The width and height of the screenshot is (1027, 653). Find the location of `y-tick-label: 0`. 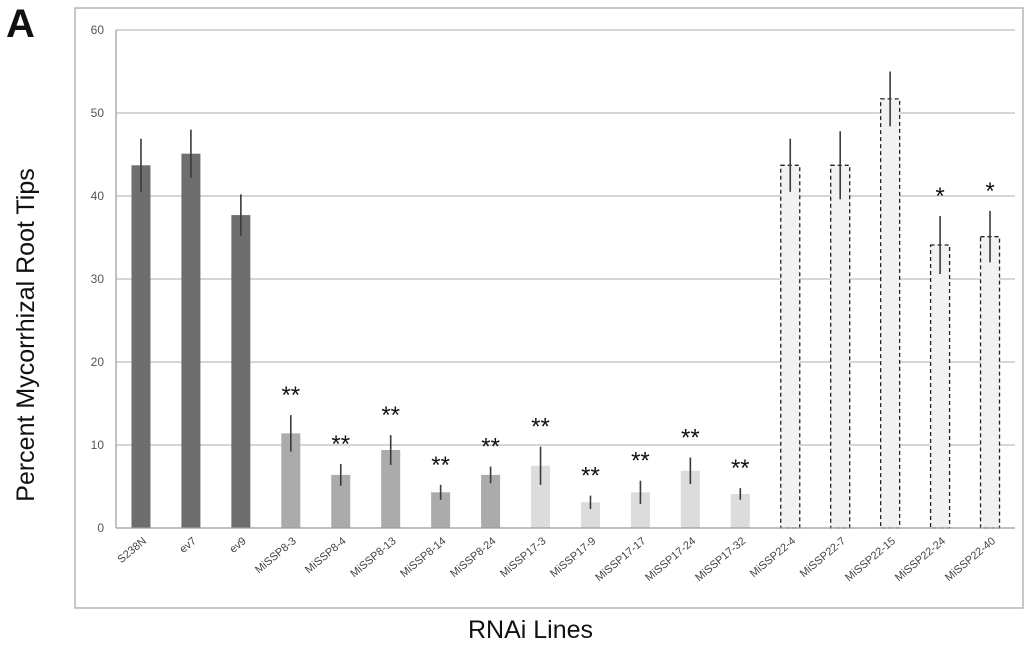

y-tick-label: 0 is located at coordinates (100, 528).